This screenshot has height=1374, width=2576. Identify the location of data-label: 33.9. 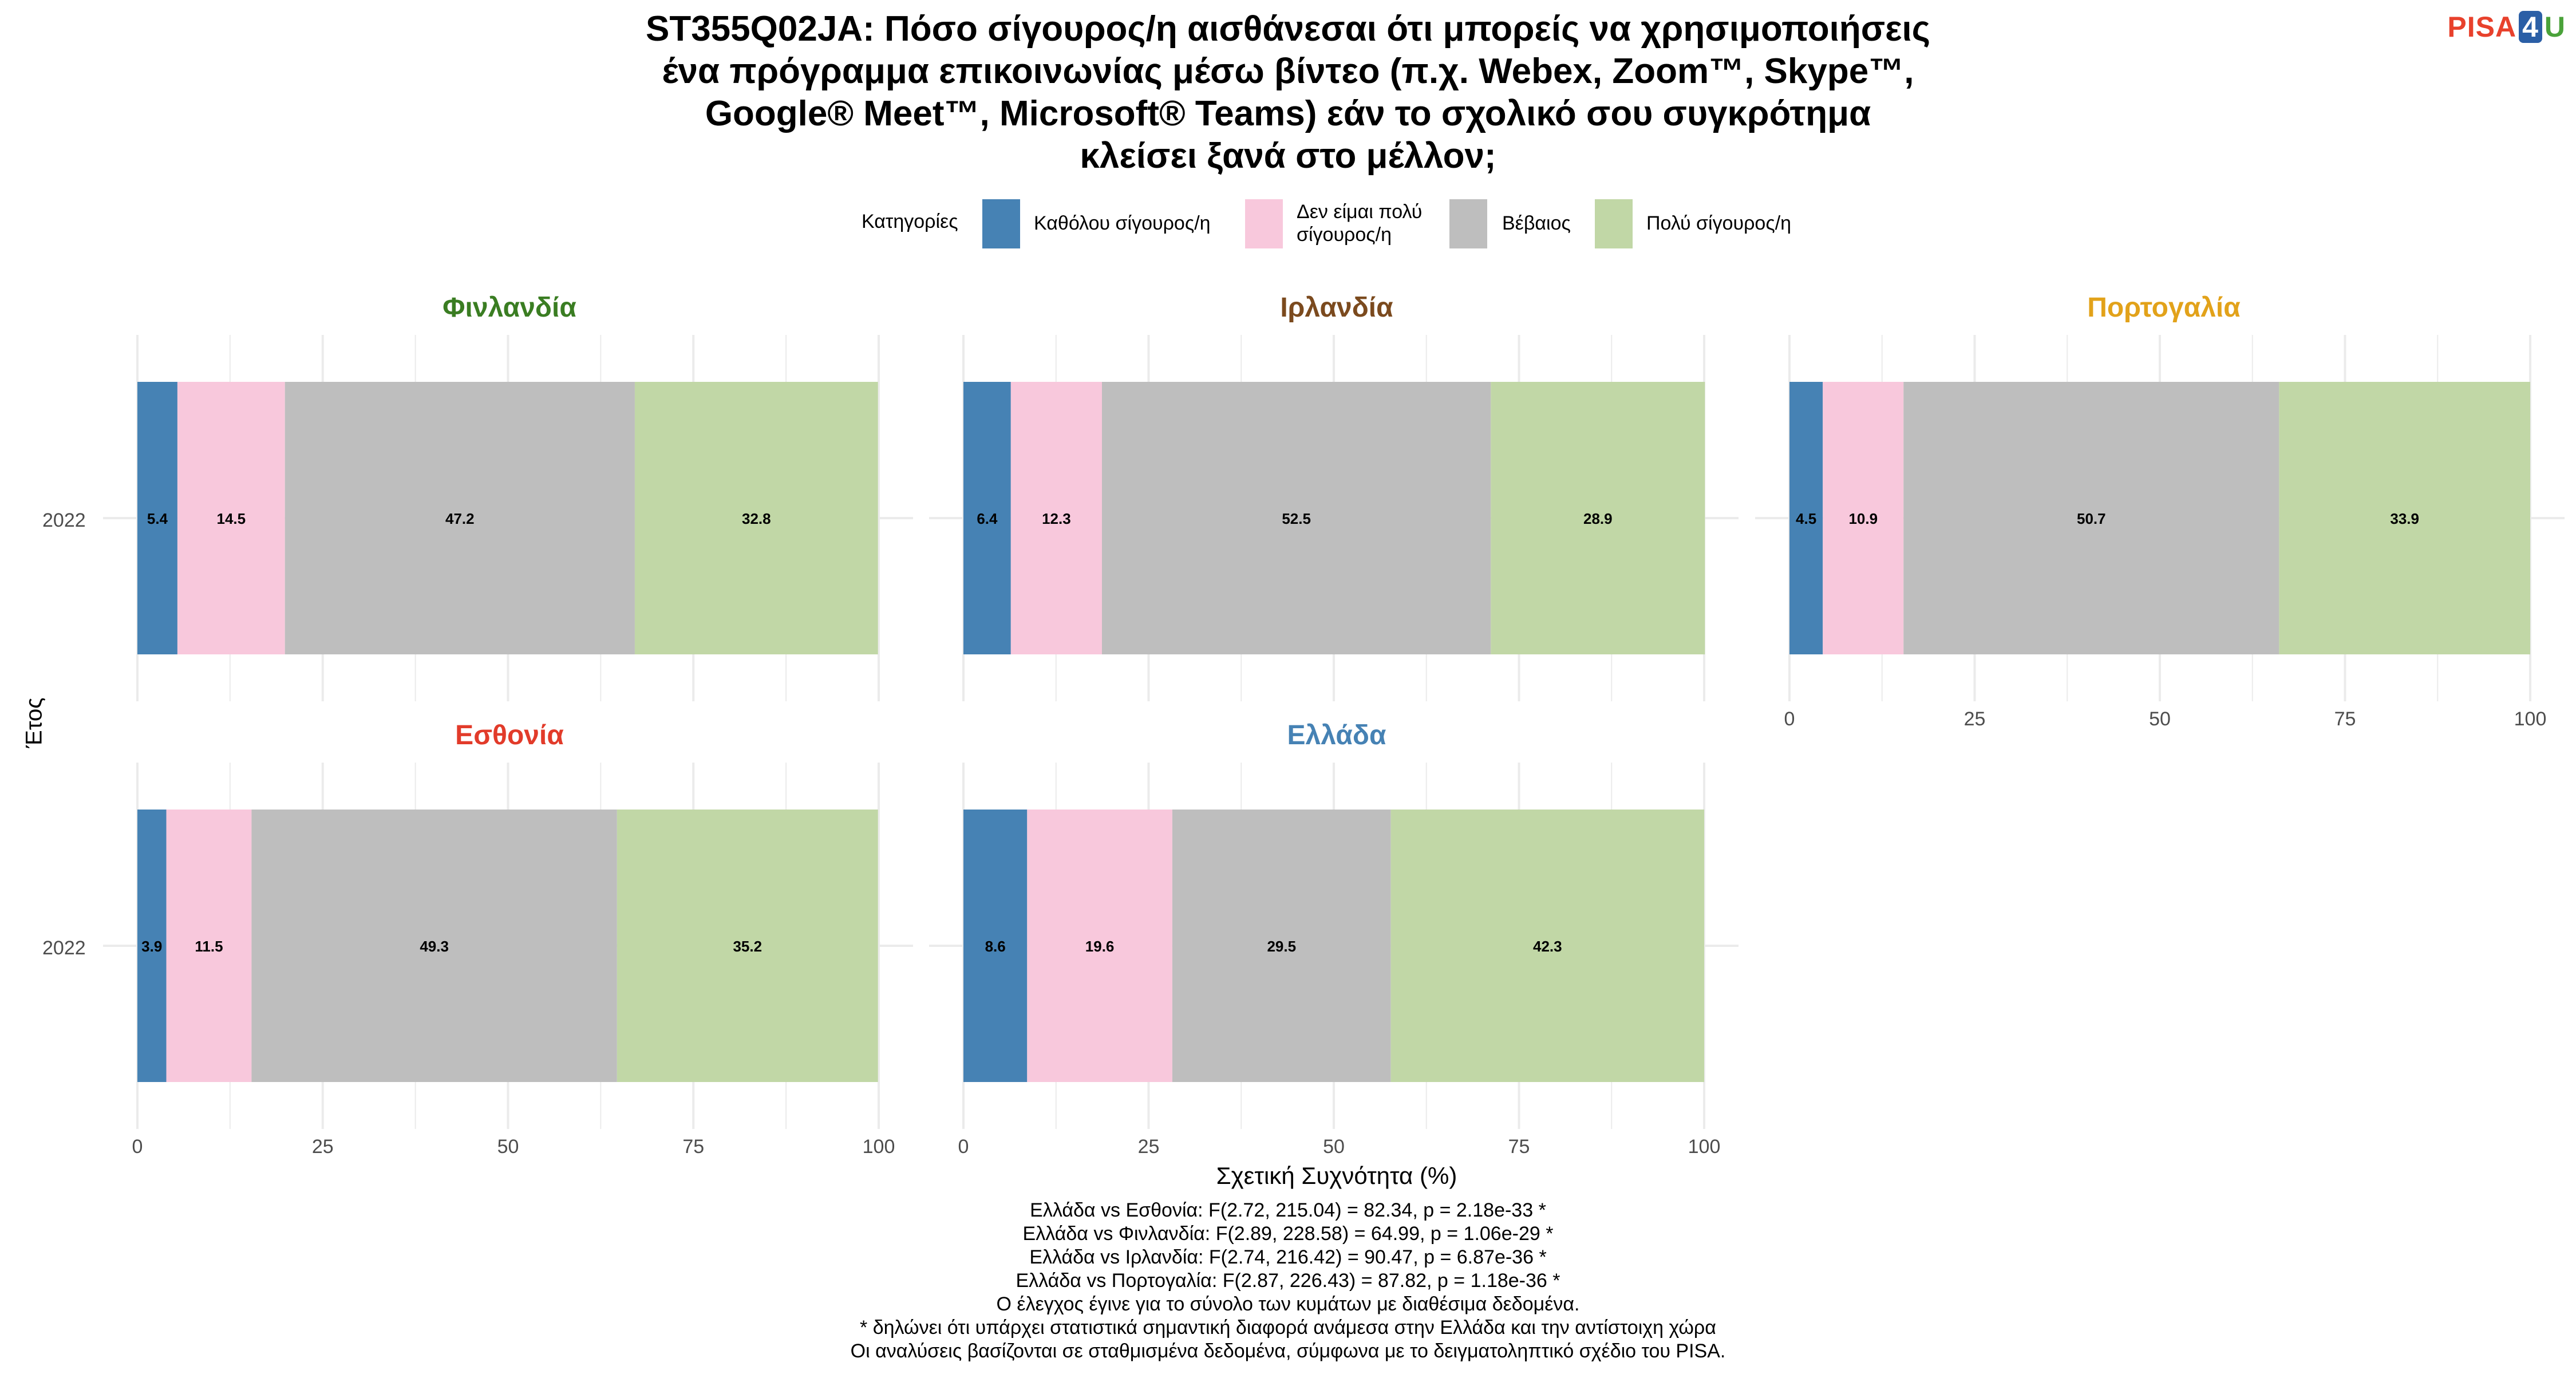
(2404, 518).